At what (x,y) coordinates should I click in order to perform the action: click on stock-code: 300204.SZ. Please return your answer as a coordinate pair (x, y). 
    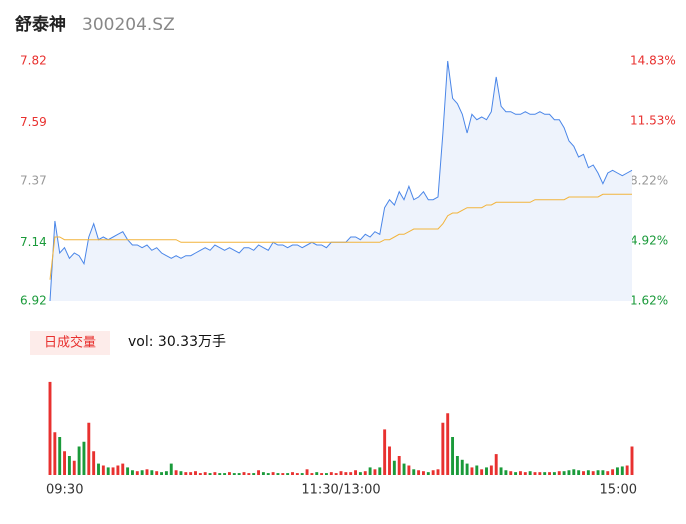
    Looking at the image, I should click on (128, 25).